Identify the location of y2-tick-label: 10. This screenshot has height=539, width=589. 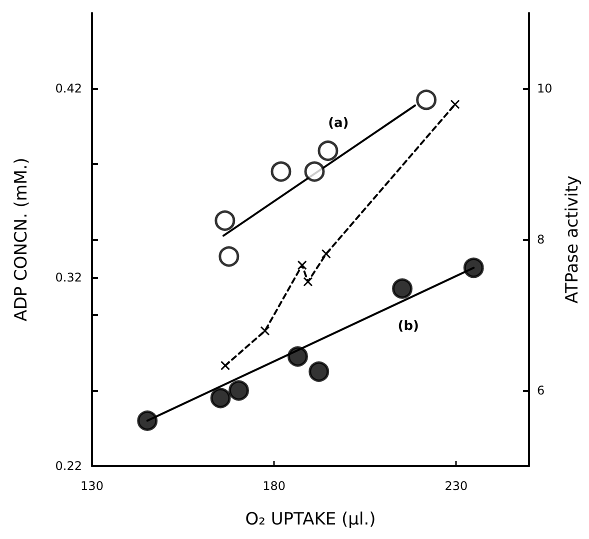
(544, 89).